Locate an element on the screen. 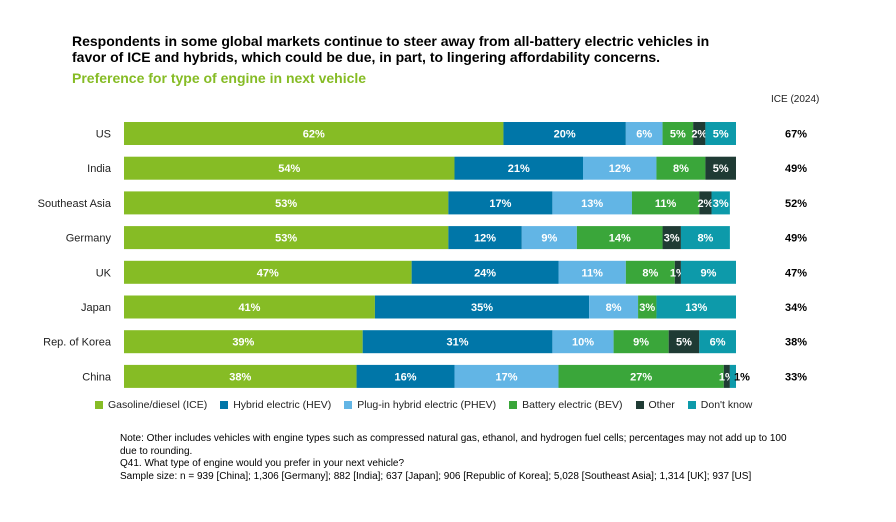 This screenshot has height=522, width=896. legend-label: Plug-in hybrid electric (PHEV) is located at coordinates (427, 405).